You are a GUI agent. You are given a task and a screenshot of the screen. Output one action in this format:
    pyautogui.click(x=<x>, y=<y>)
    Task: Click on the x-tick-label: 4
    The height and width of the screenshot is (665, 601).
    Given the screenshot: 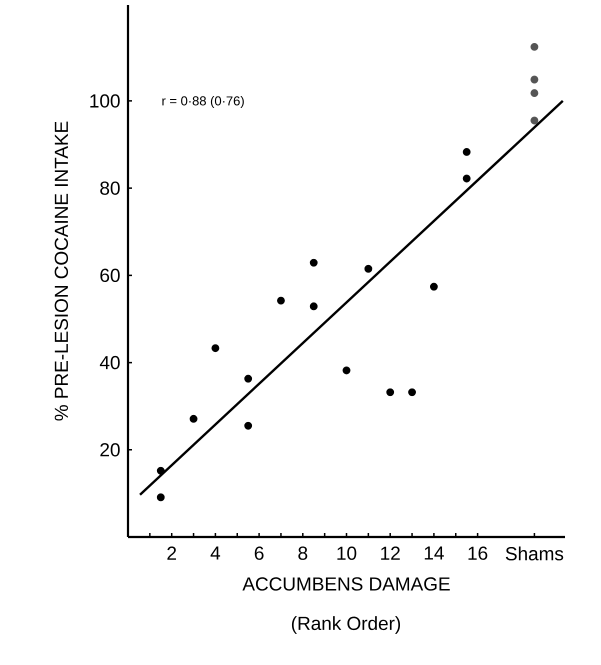 What is the action you would take?
    pyautogui.click(x=215, y=553)
    